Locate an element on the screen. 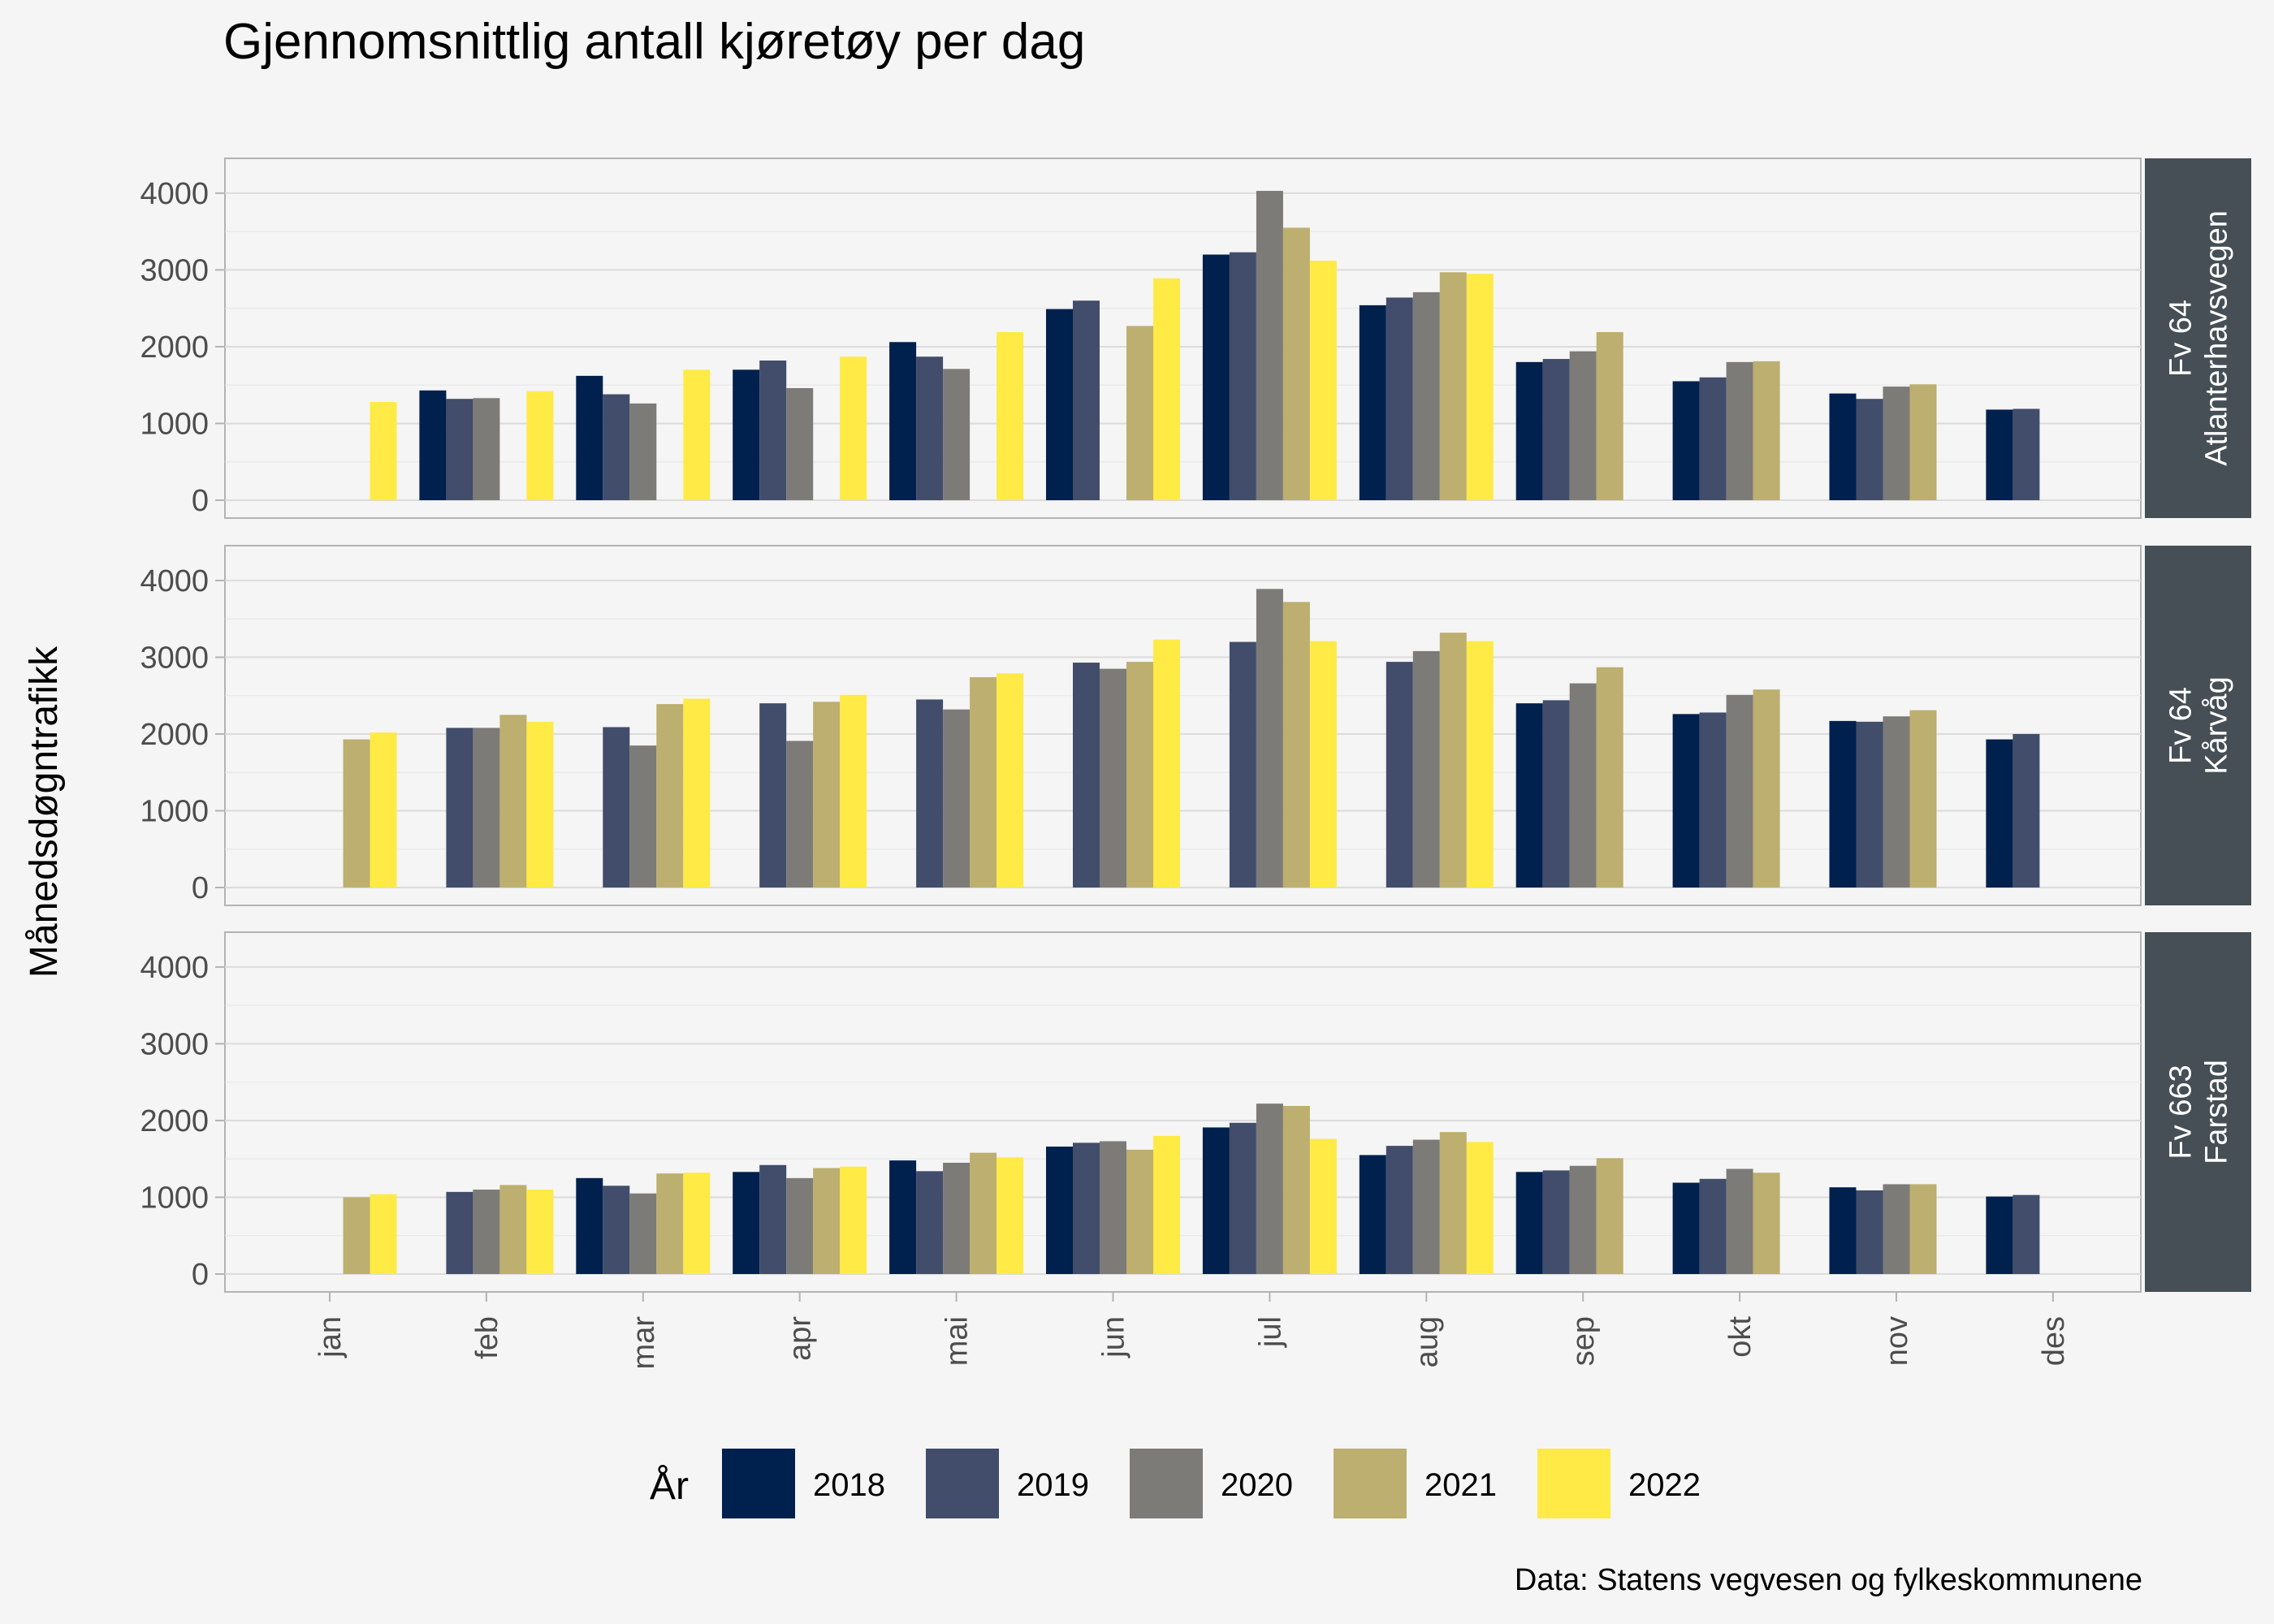 The width and height of the screenshot is (2274, 1624). x-tick-label: mai is located at coordinates (958, 1341).